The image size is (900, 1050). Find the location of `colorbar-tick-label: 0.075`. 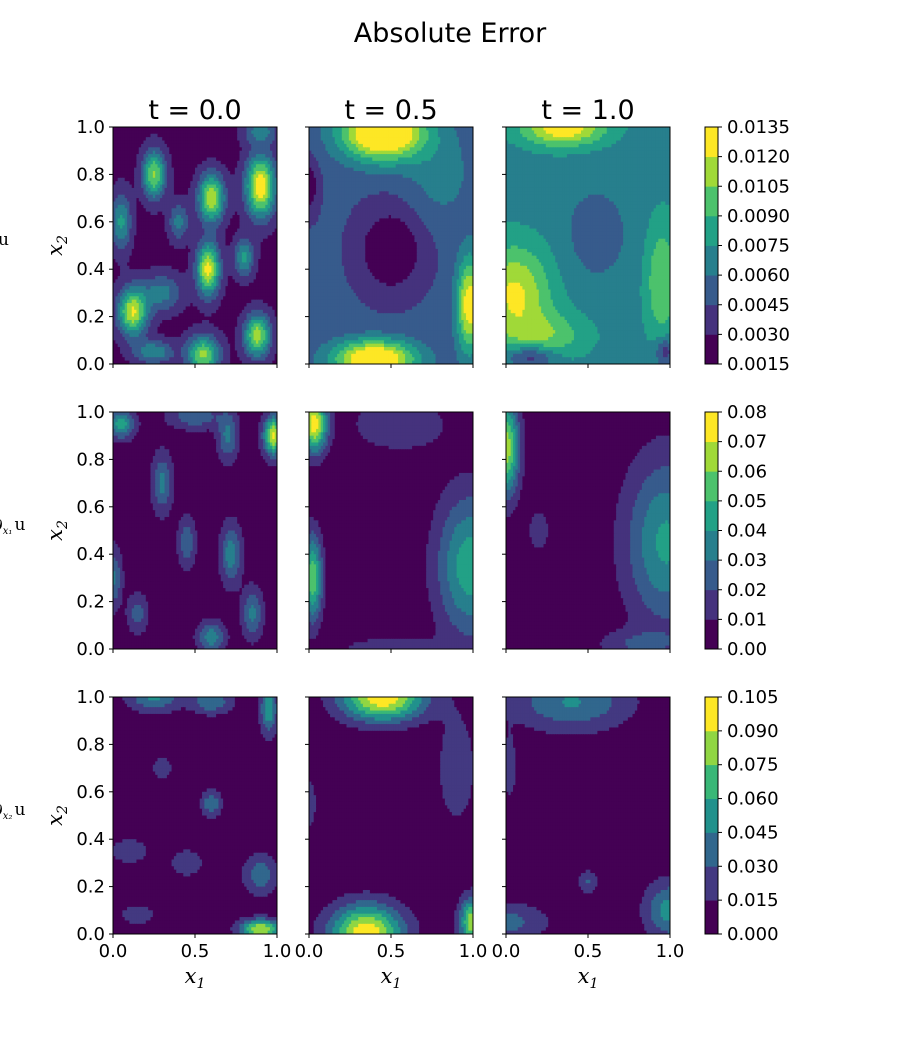

colorbar-tick-label: 0.075 is located at coordinates (753, 765).